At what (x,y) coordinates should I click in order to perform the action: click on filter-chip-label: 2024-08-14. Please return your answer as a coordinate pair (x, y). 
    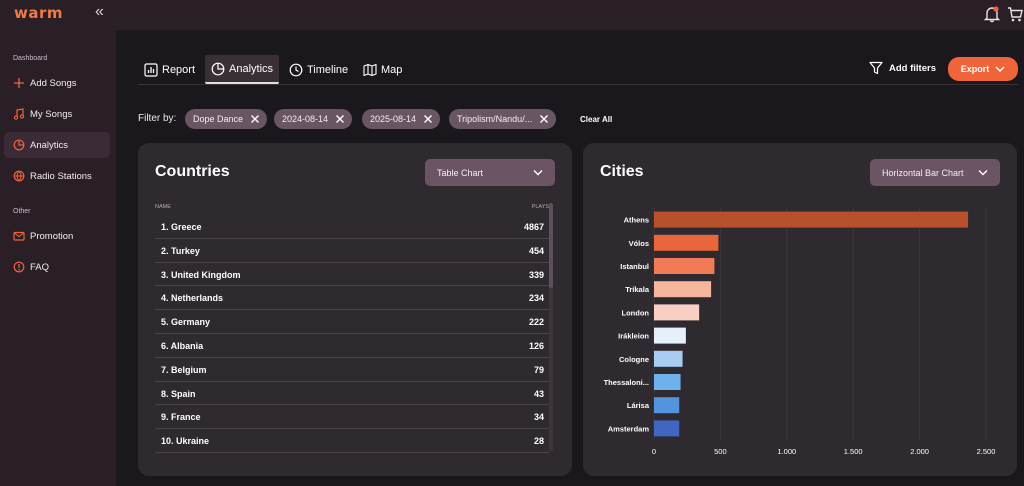
    Looking at the image, I should click on (305, 119).